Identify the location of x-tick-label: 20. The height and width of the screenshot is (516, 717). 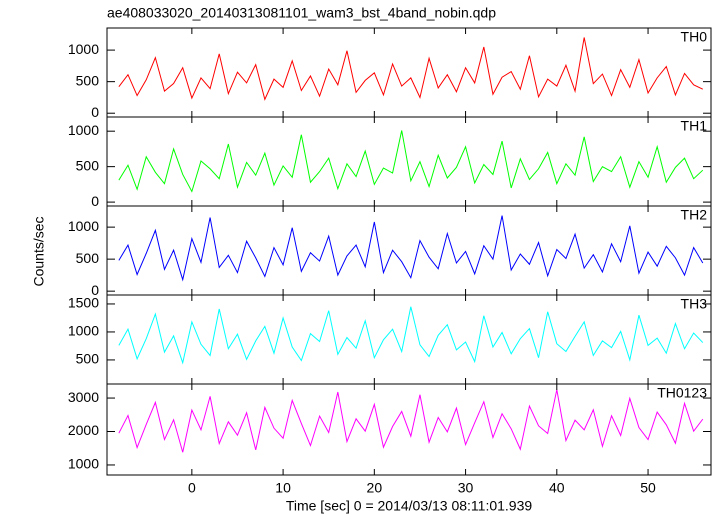
(375, 488).